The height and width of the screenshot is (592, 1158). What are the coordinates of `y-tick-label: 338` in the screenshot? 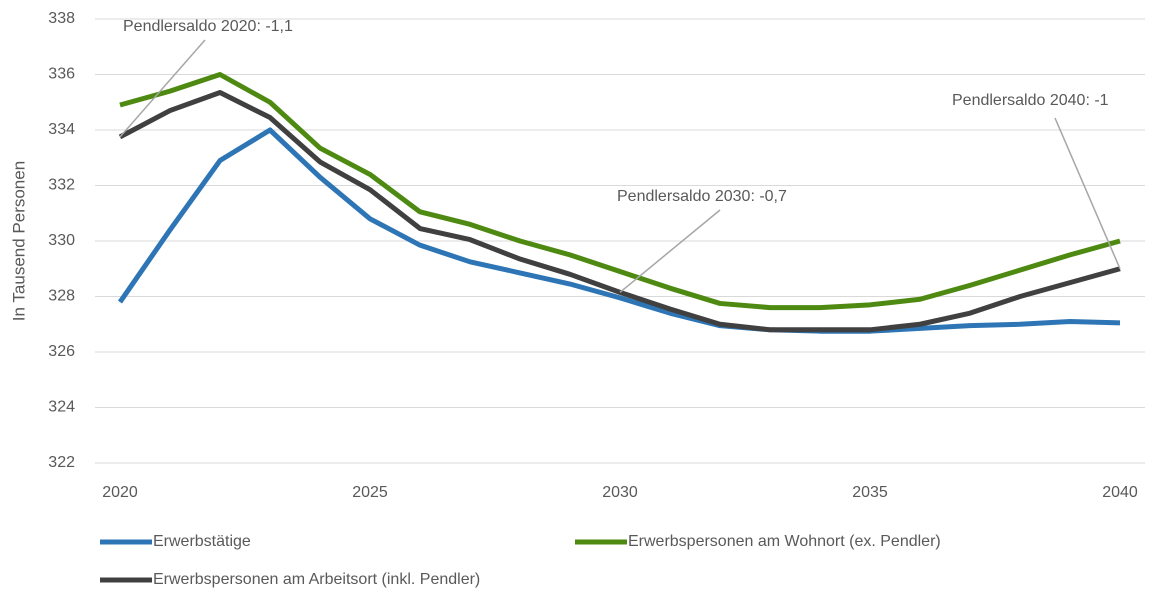 It's located at (61, 18).